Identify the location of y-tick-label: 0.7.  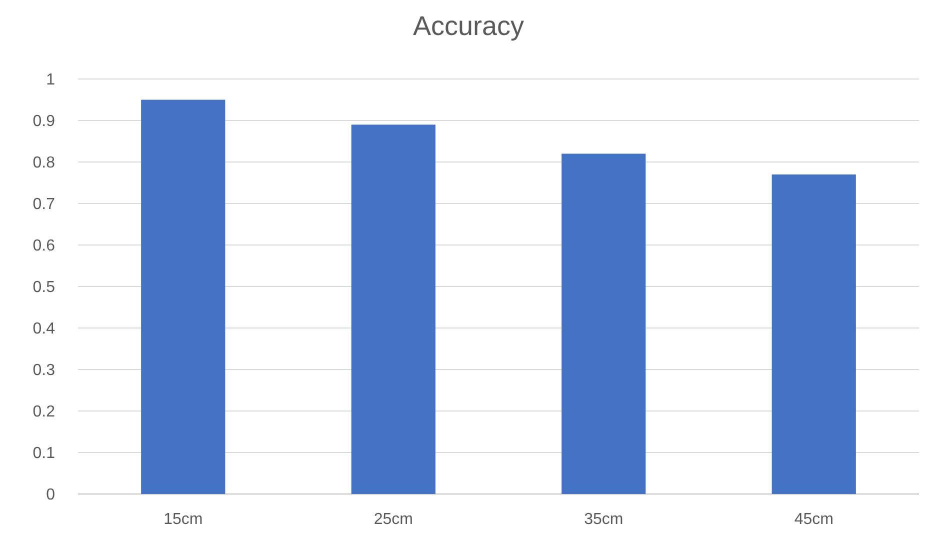
(44, 205).